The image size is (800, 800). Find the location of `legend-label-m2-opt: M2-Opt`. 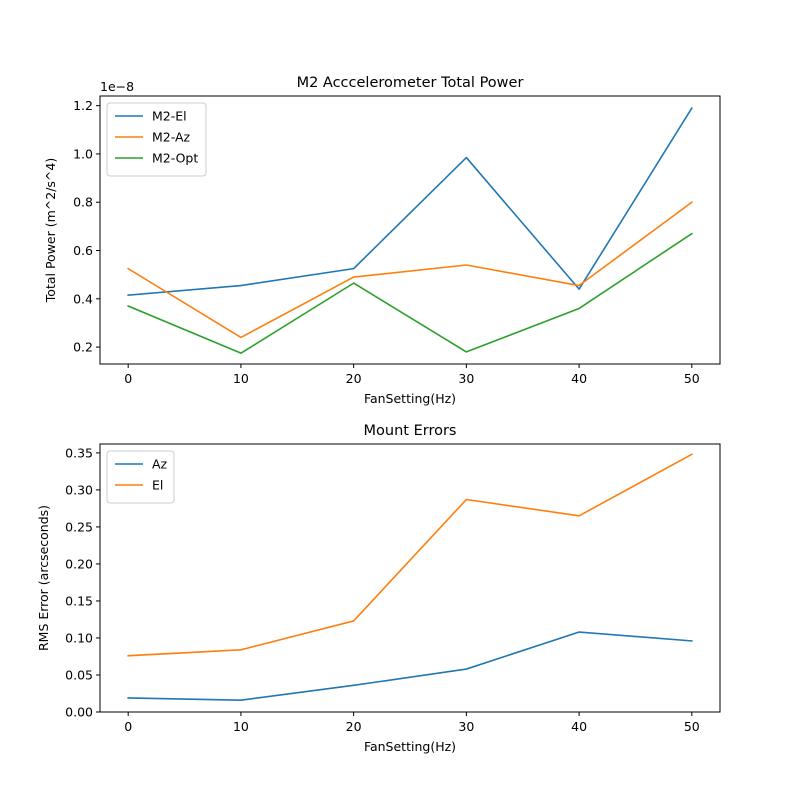

legend-label-m2-opt: M2-Opt is located at coordinates (175, 158).